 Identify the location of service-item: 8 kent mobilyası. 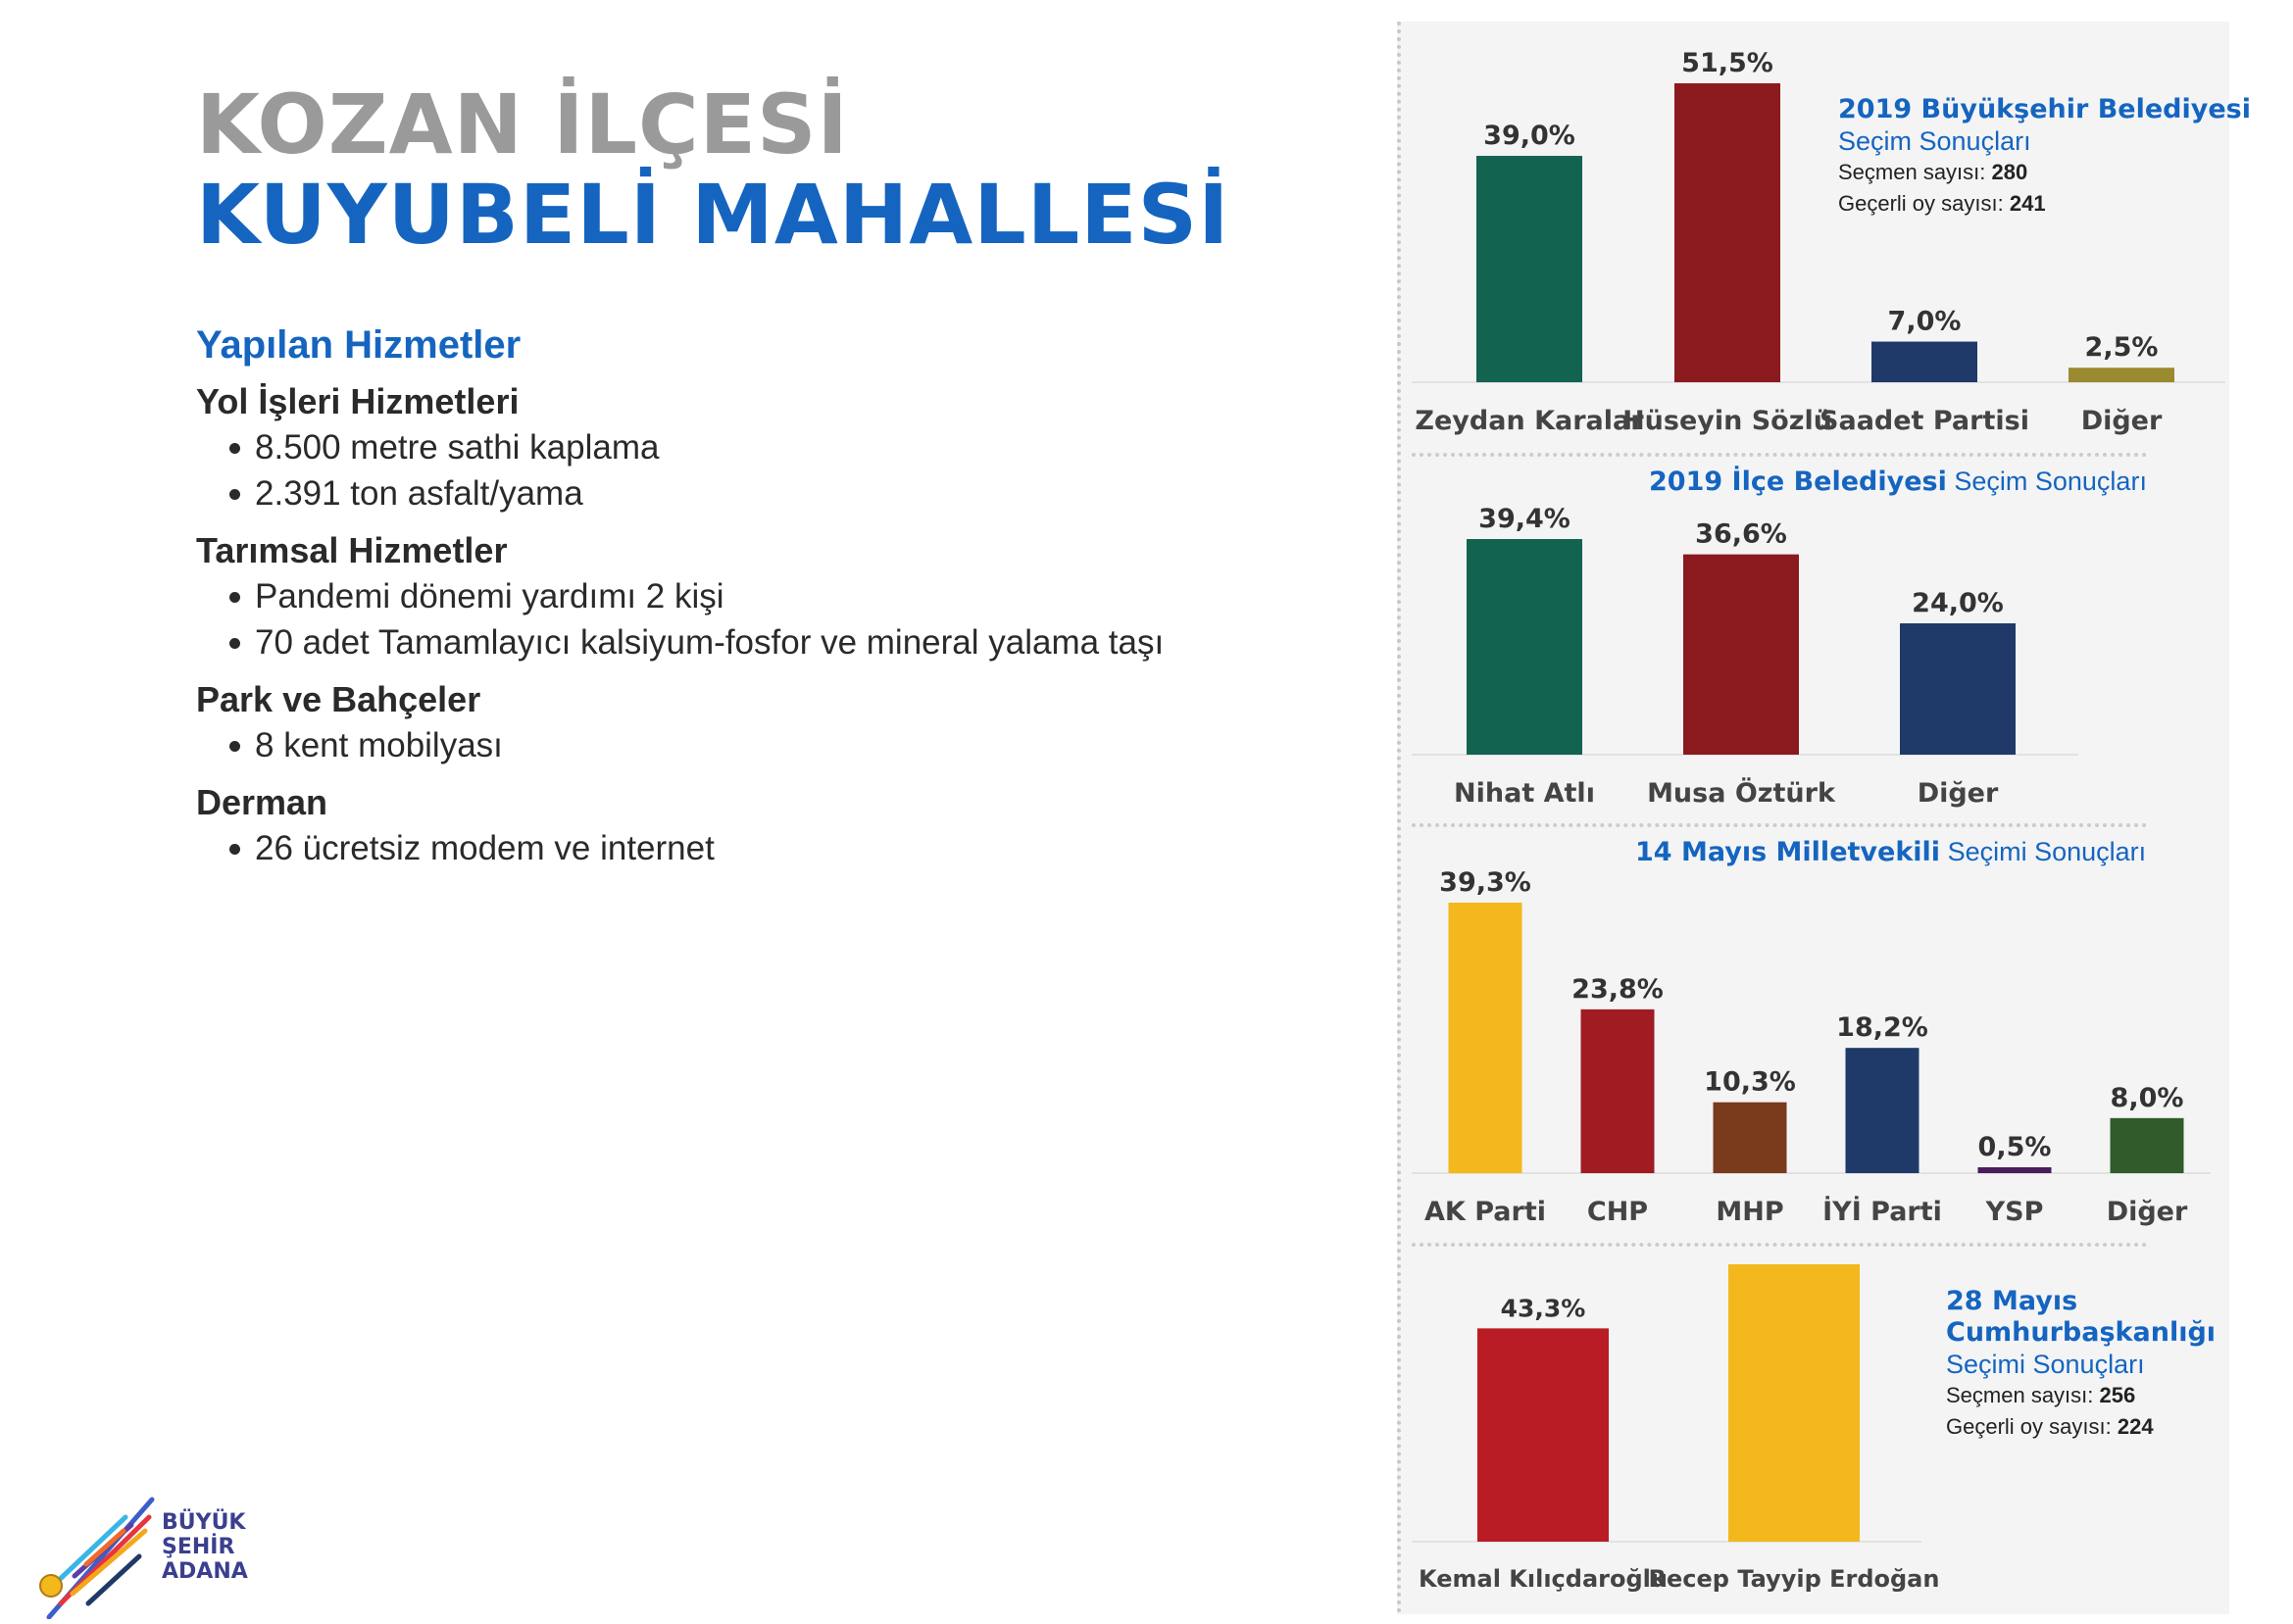
(702, 745).